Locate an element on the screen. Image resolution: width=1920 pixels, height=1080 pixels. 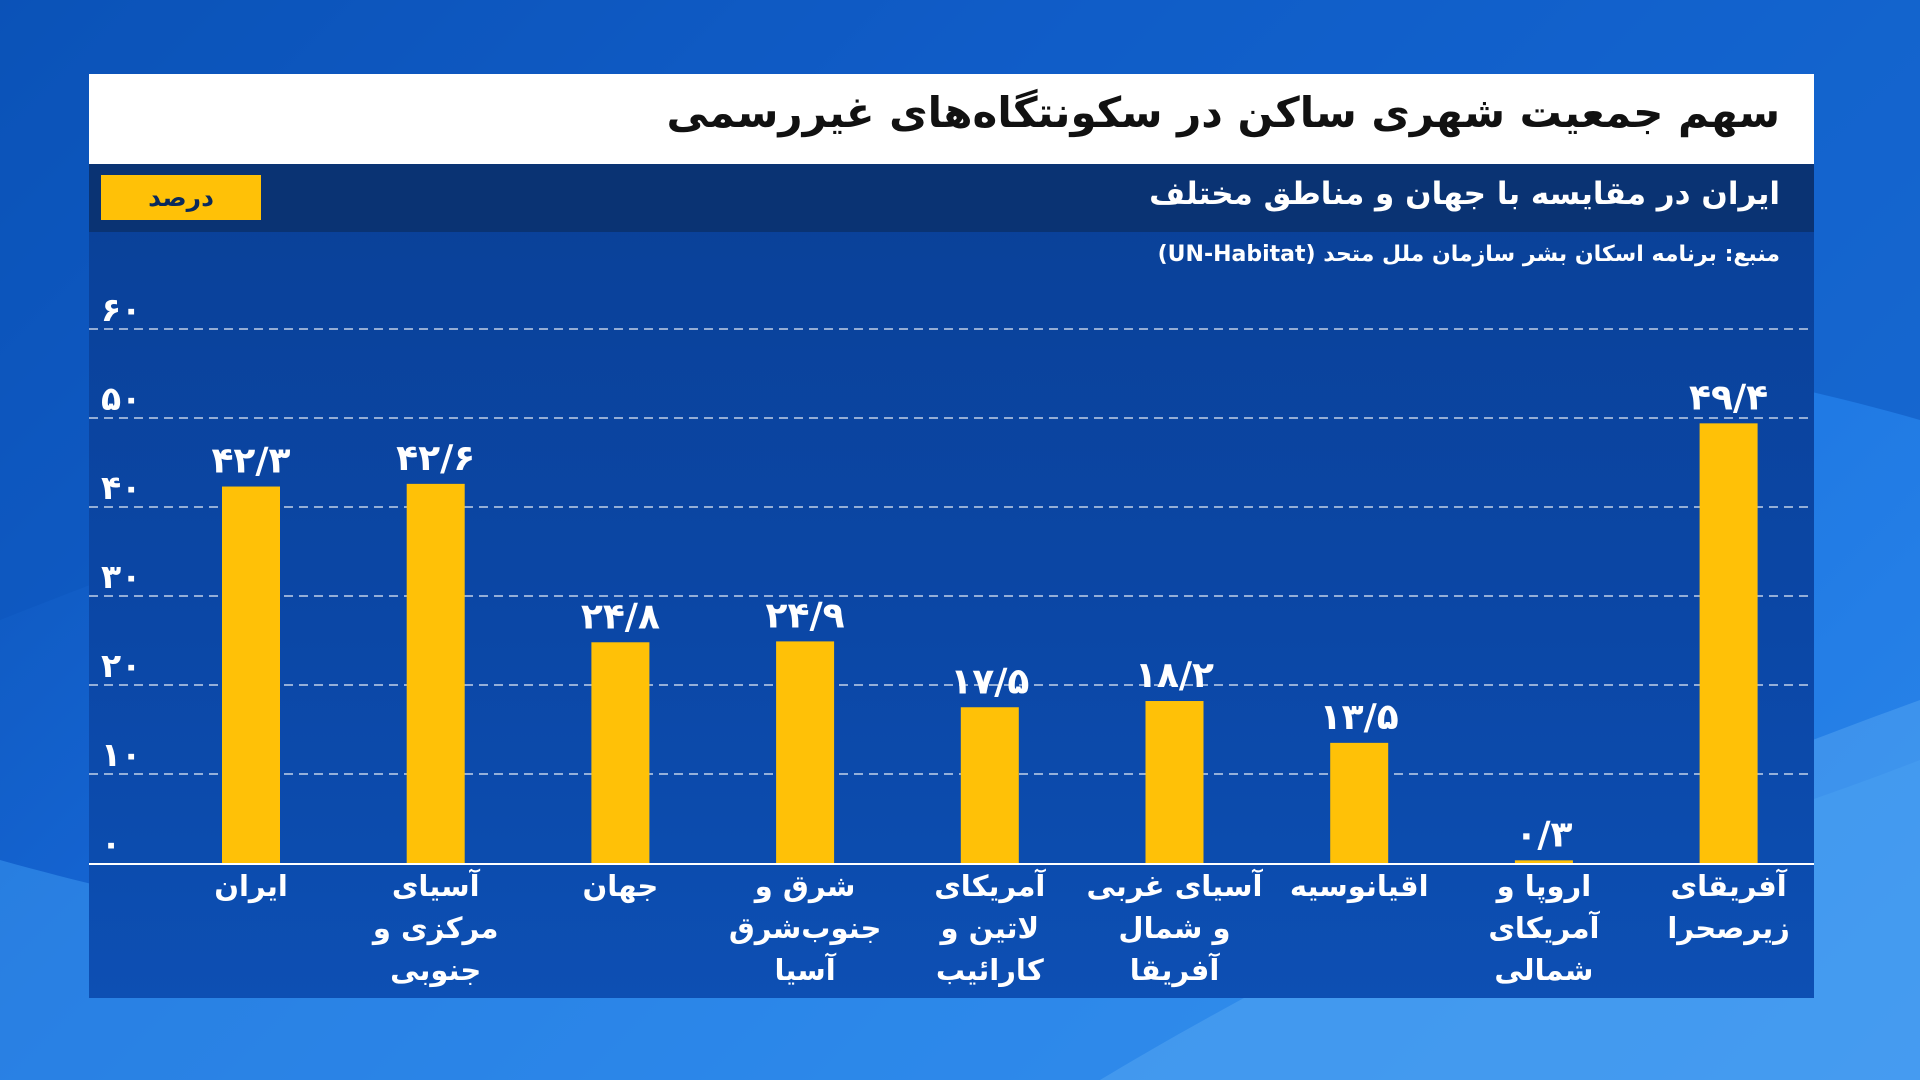
bar-value-label: ۱۳/۵ is located at coordinates (1359, 717).